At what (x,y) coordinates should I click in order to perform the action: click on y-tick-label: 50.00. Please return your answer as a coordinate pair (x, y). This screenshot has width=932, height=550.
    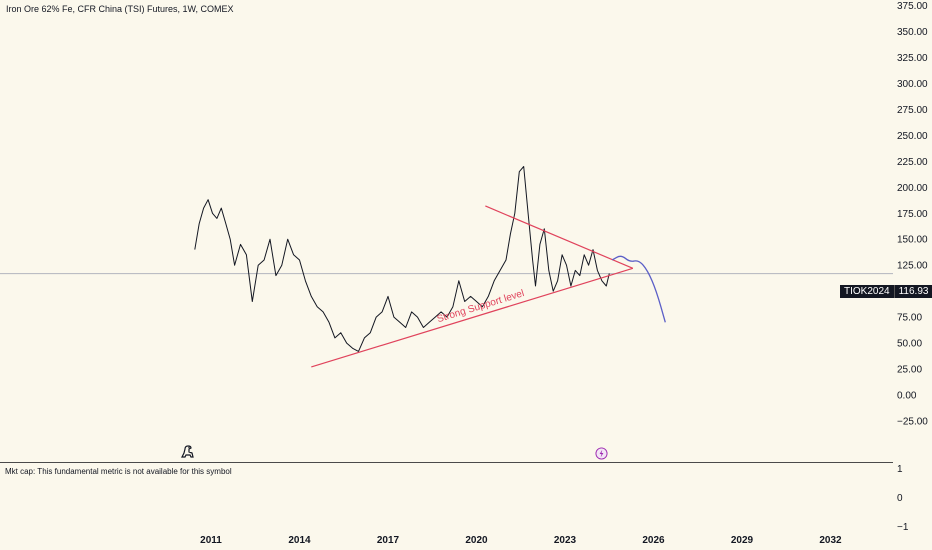
    Looking at the image, I should click on (909, 344).